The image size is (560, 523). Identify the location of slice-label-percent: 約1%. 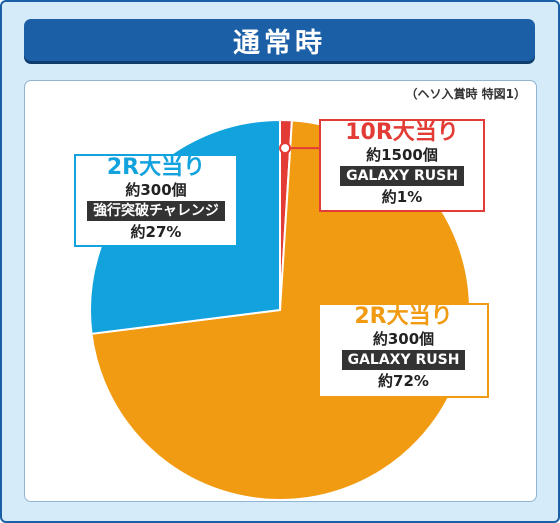
(402, 197).